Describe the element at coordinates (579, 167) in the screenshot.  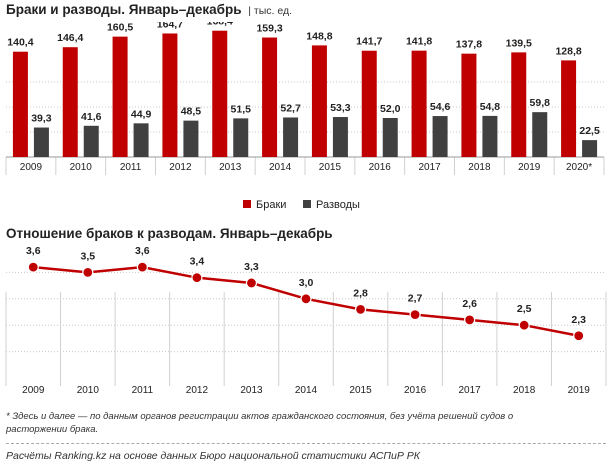
I see `x-tick-label: 2020*` at that location.